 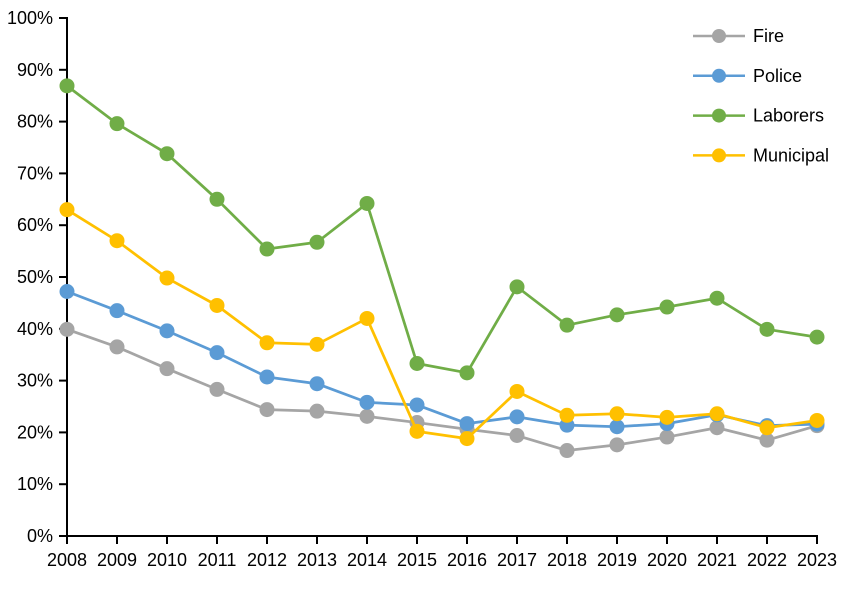 I want to click on point-laborers-2021, so click(x=717, y=298).